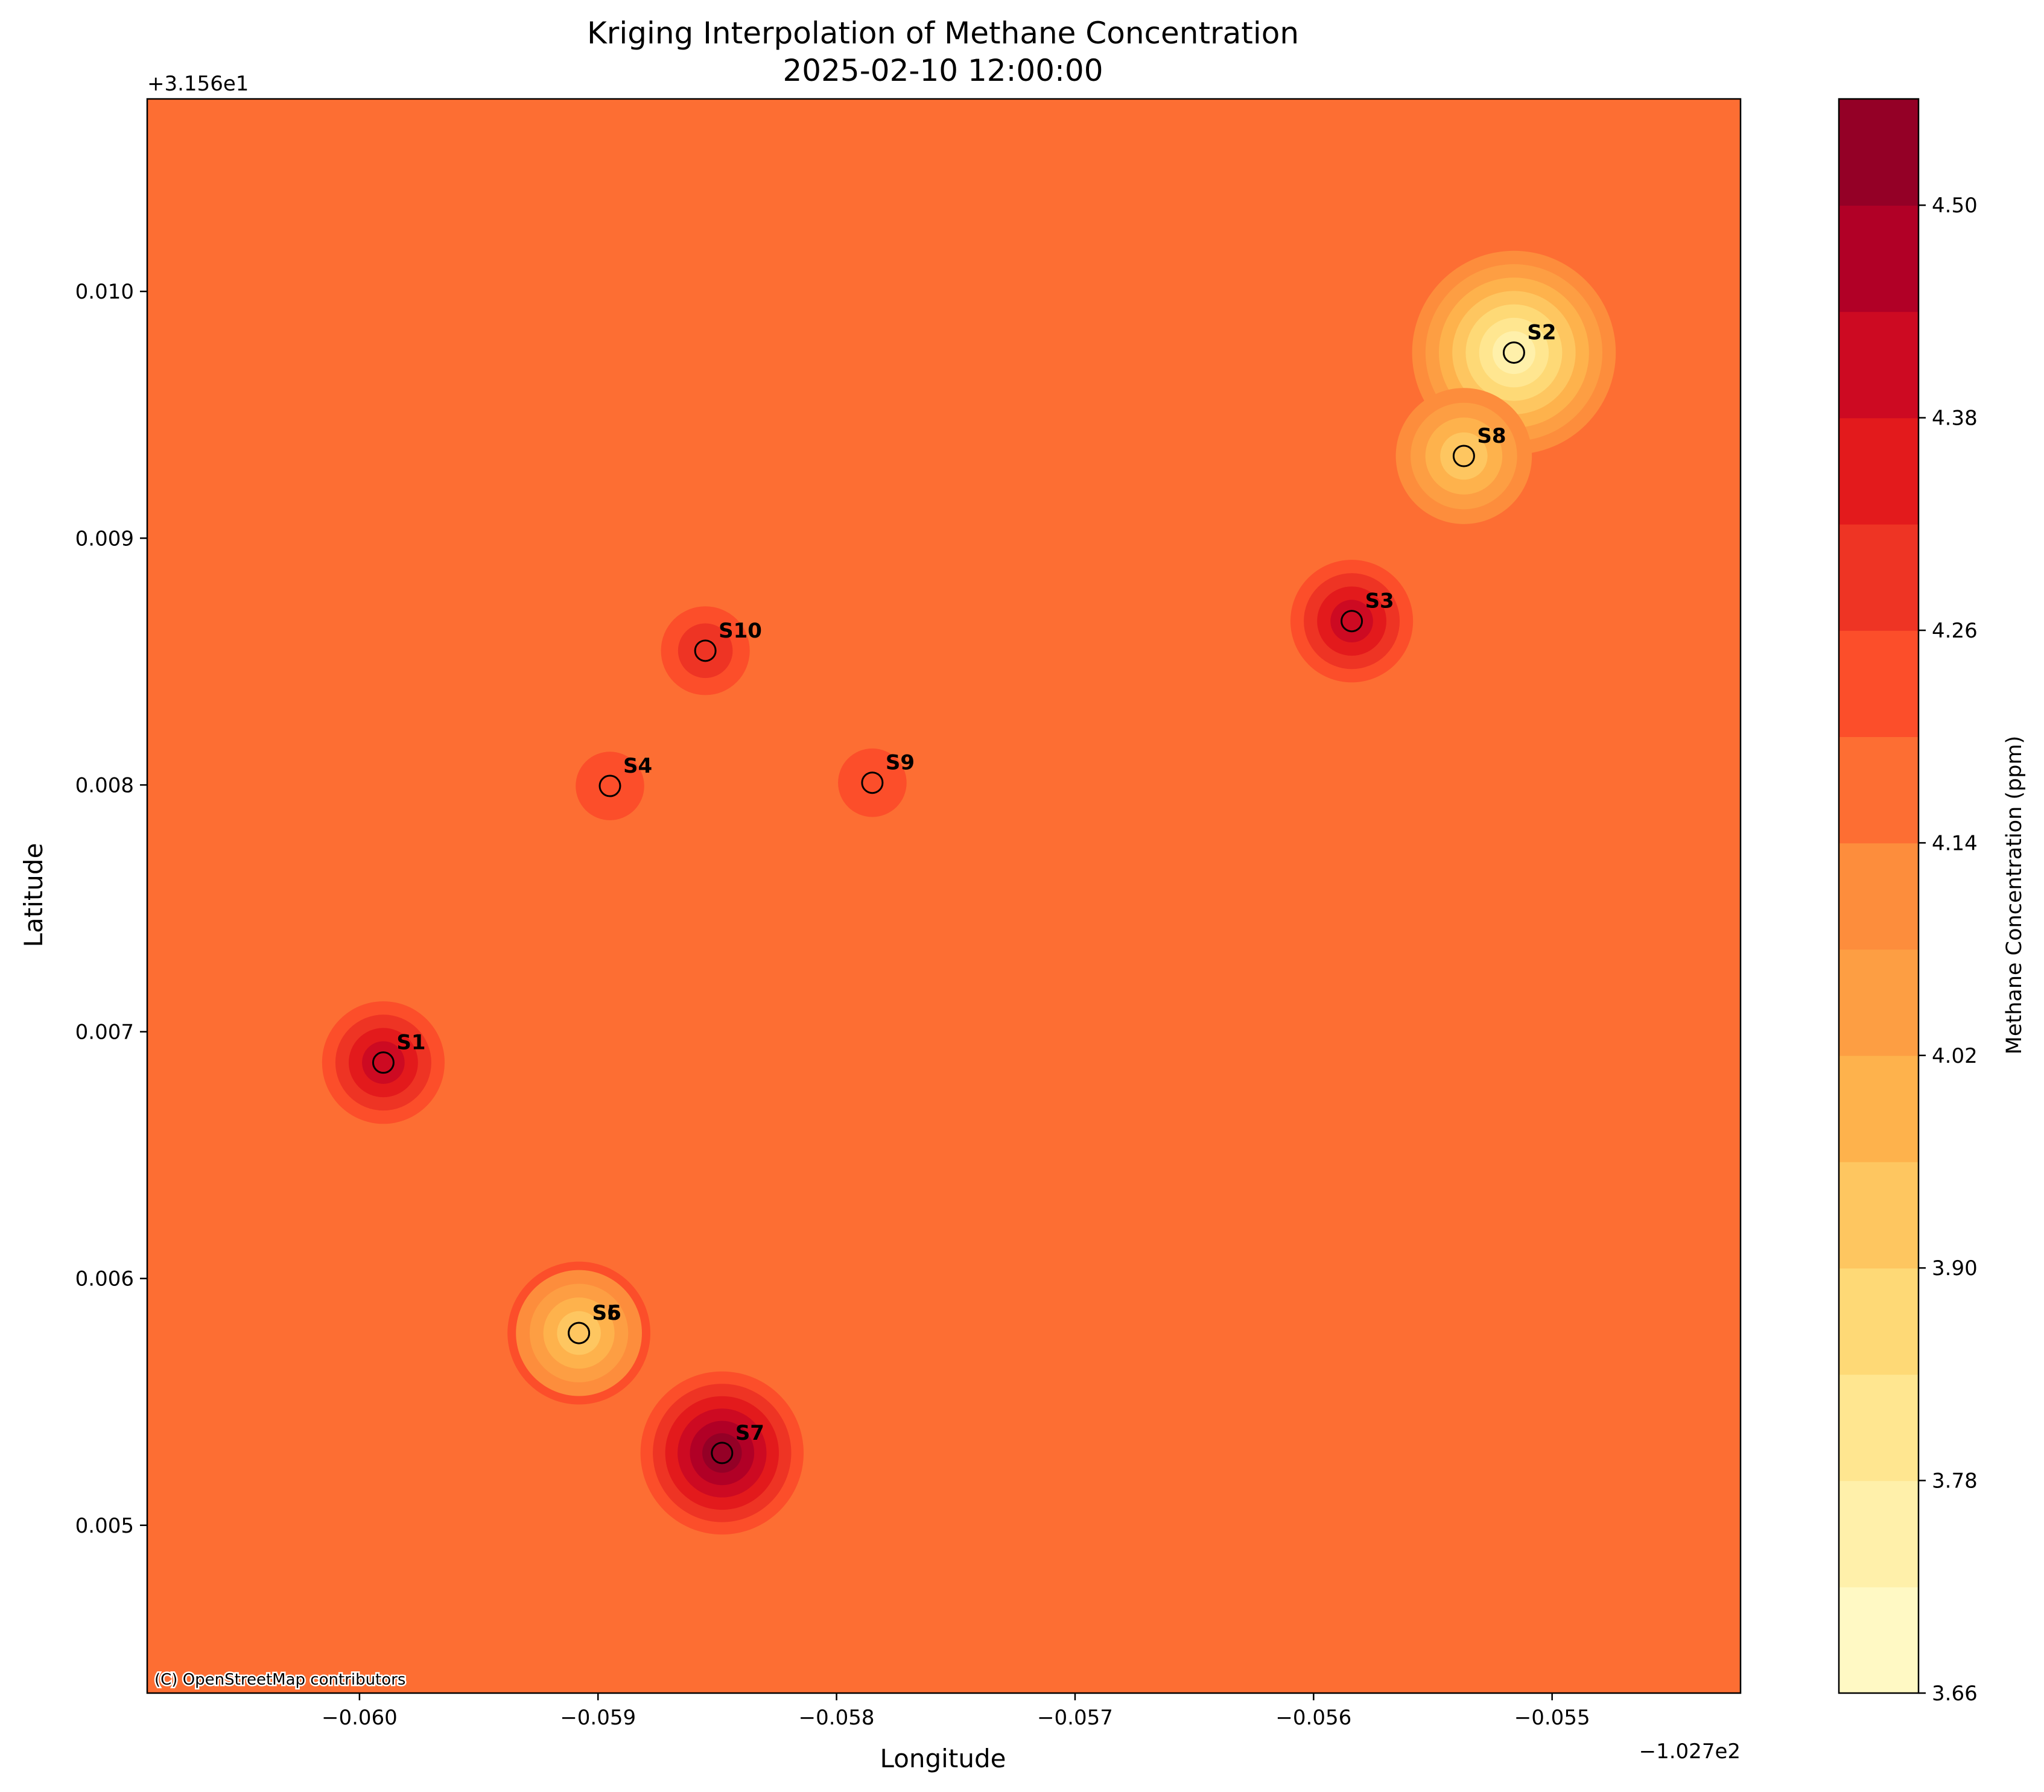  What do you see at coordinates (722, 1453) in the screenshot?
I see `station-marker-s7` at bounding box center [722, 1453].